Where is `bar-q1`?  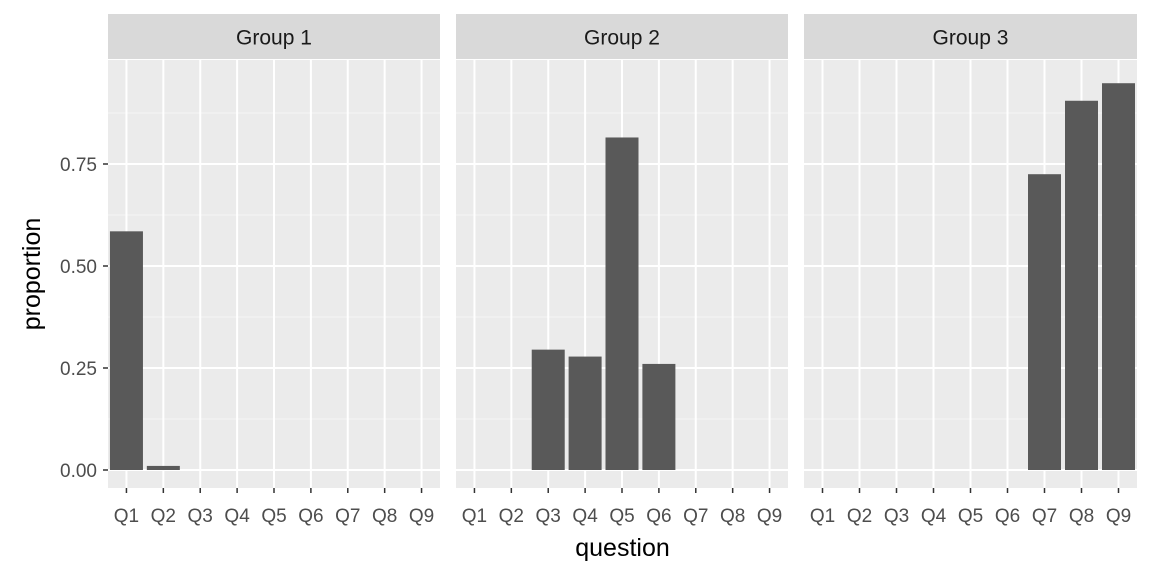 bar-q1 is located at coordinates (126, 350).